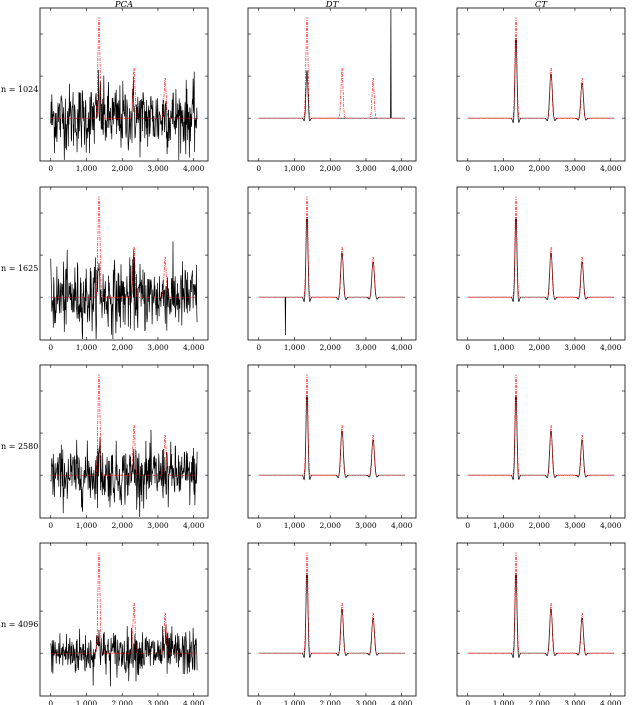  Describe the element at coordinates (19, 446) in the screenshot. I see `row-label: n = 2580` at that location.